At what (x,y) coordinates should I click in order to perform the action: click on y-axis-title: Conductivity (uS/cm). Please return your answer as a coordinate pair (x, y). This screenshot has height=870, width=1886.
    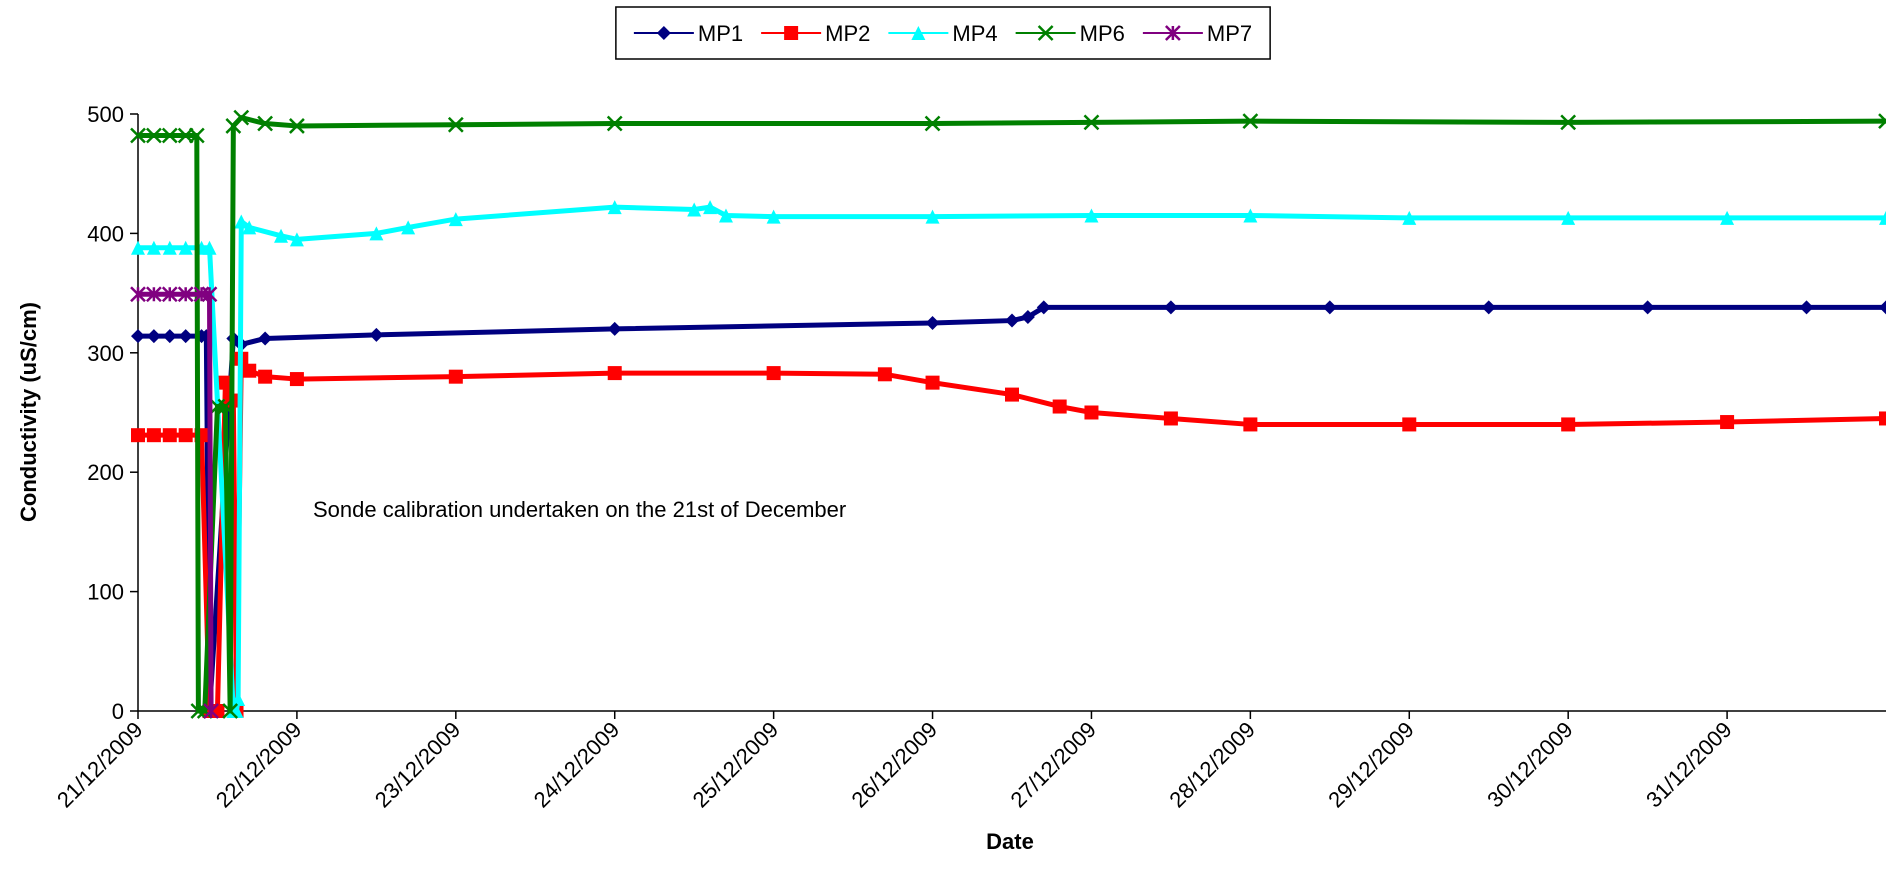
    Looking at the image, I should click on (28, 412).